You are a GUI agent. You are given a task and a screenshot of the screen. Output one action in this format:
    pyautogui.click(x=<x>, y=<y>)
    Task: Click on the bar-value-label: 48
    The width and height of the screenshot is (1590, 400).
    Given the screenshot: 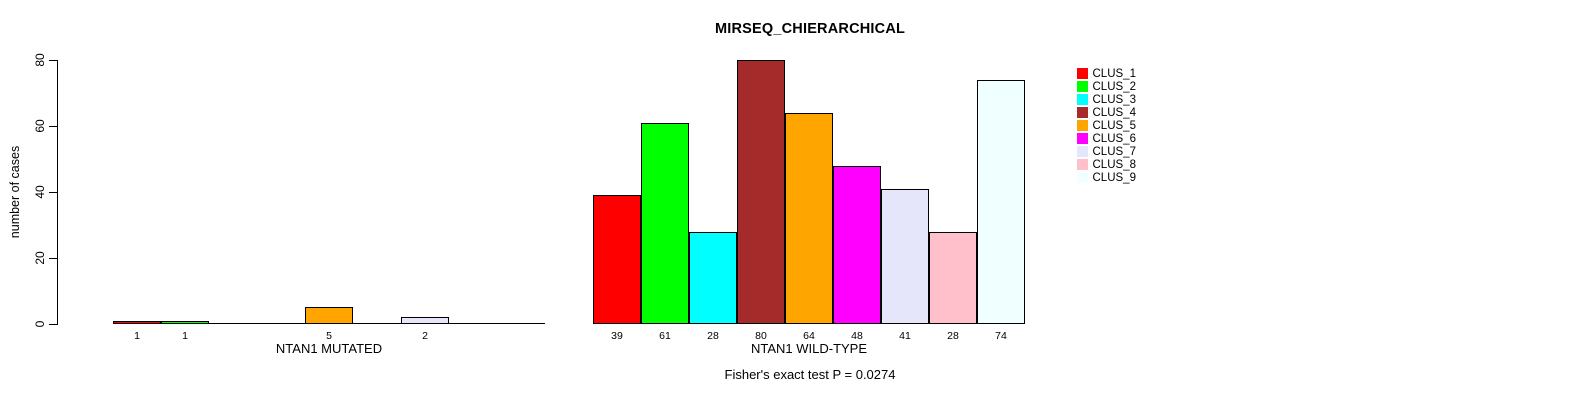 What is the action you would take?
    pyautogui.click(x=857, y=336)
    